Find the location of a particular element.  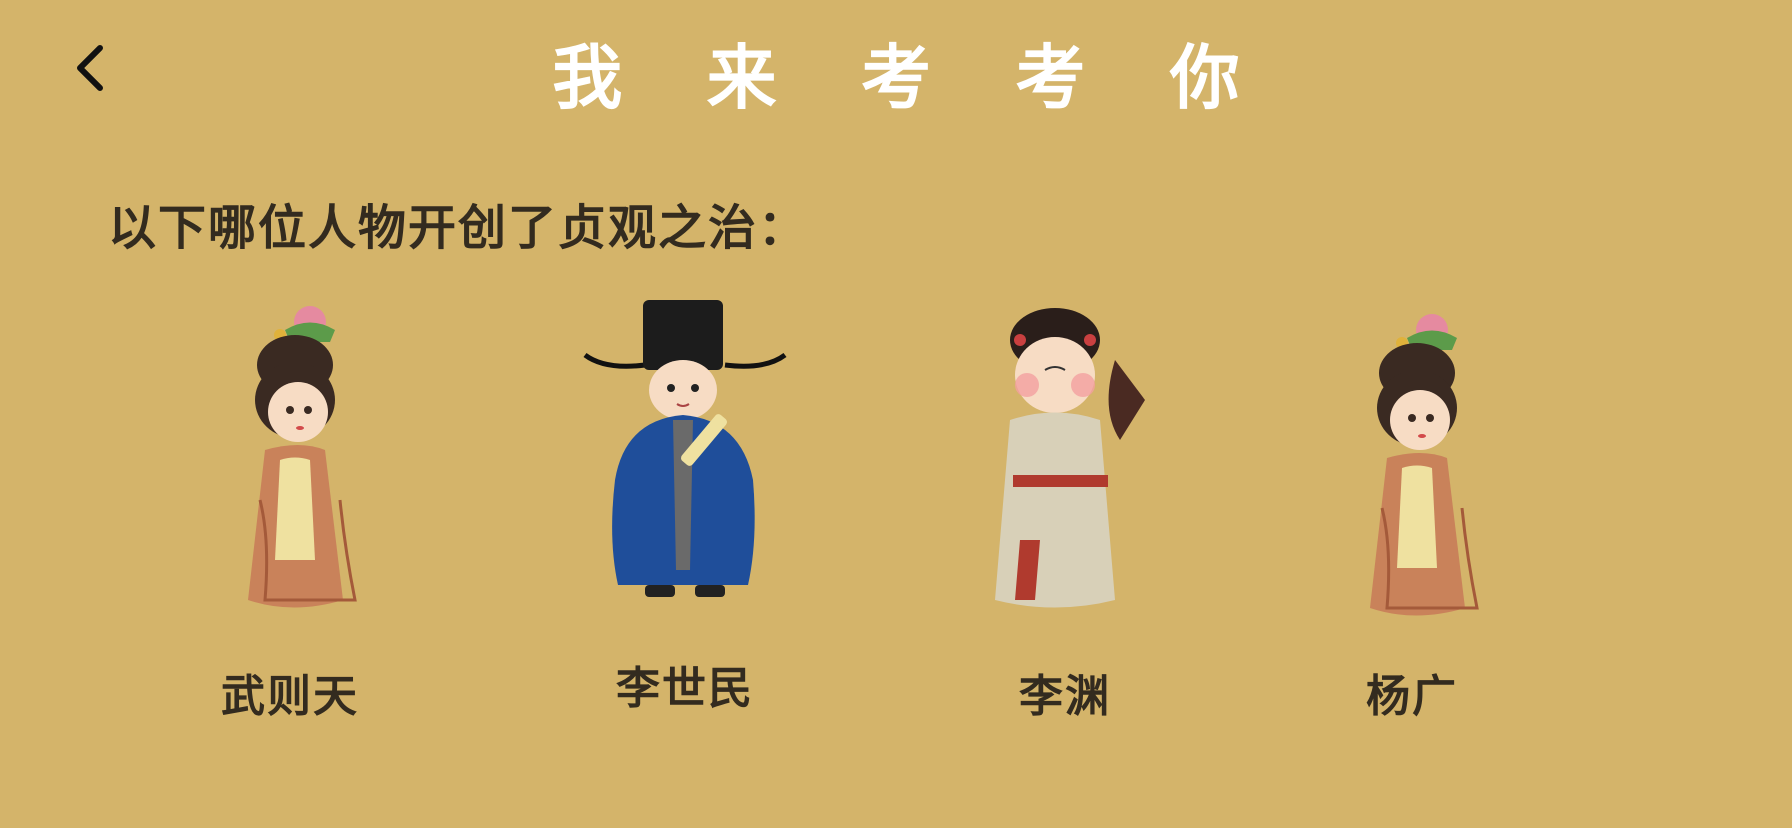

back-button is located at coordinates (90, 68).